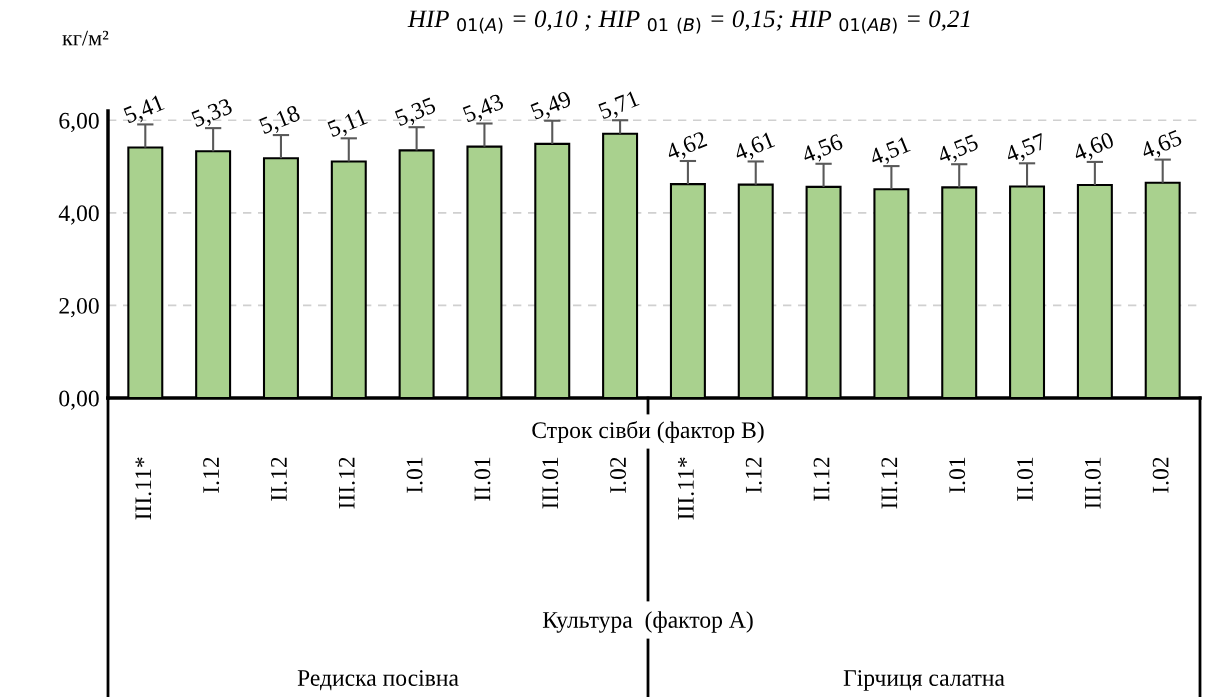  Describe the element at coordinates (79, 400) in the screenshot. I see `y-tick-label: 0,00` at that location.